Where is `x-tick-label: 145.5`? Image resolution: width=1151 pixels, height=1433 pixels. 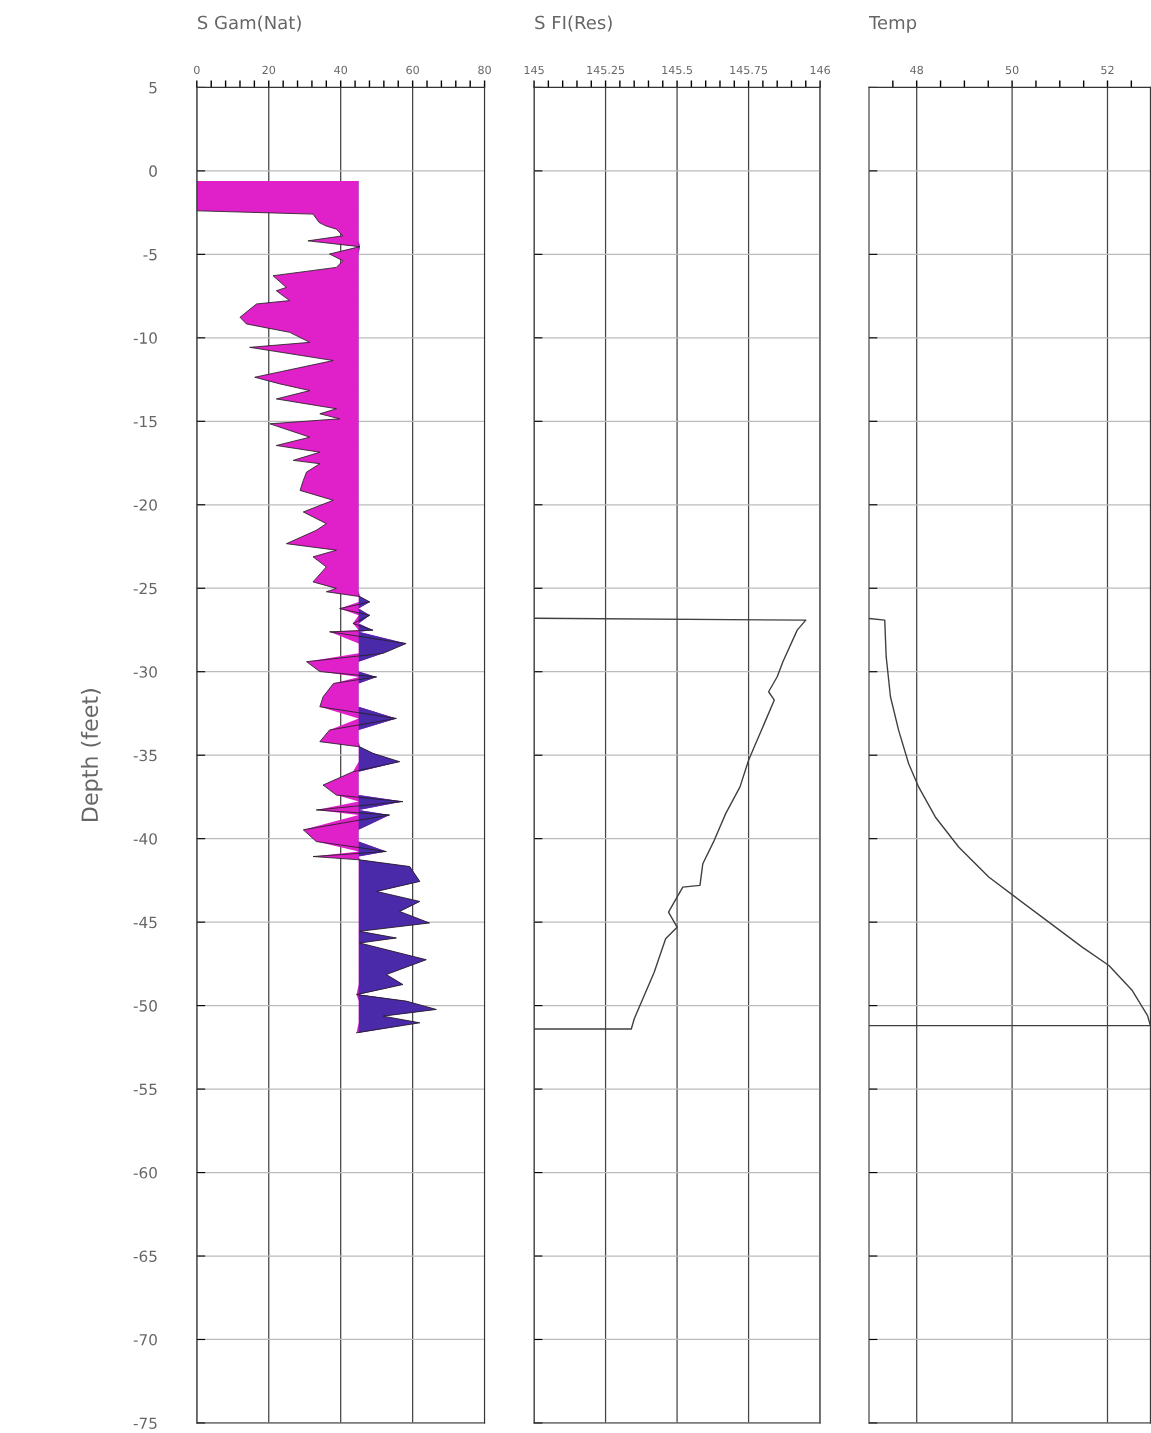 x-tick-label: 145.5 is located at coordinates (677, 70).